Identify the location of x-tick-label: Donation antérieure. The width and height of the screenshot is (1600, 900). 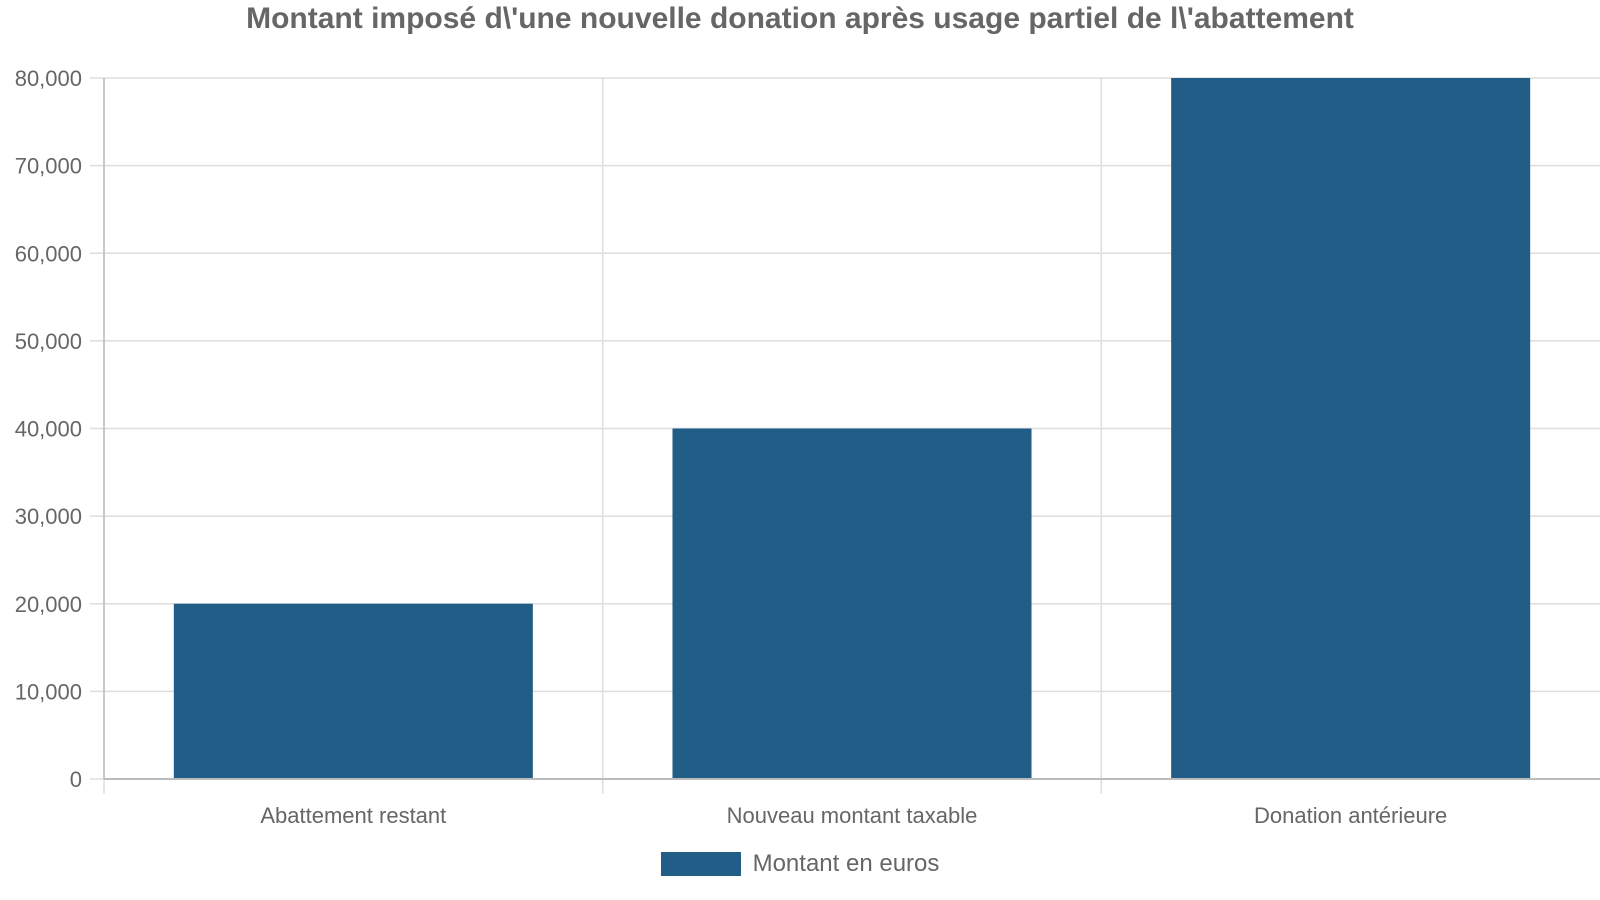
(1350, 815).